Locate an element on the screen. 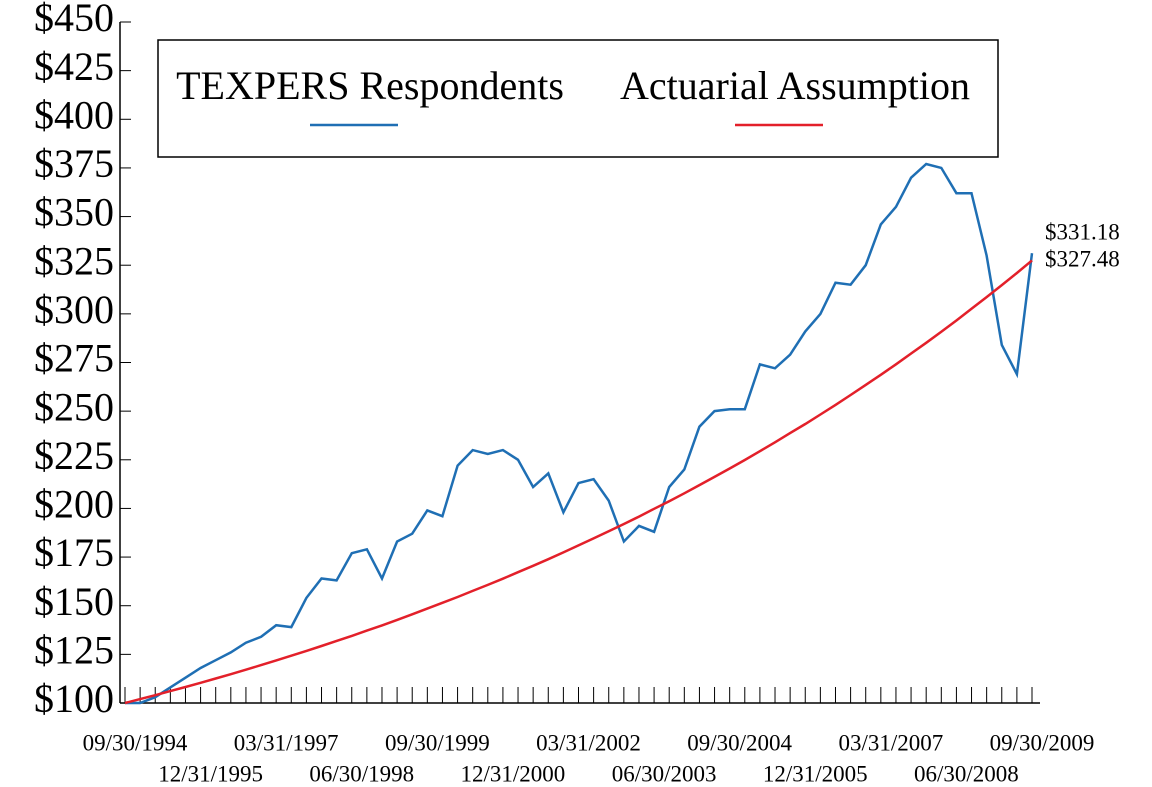 The width and height of the screenshot is (1152, 787). y-tick-label: $200 is located at coordinates (74, 504).